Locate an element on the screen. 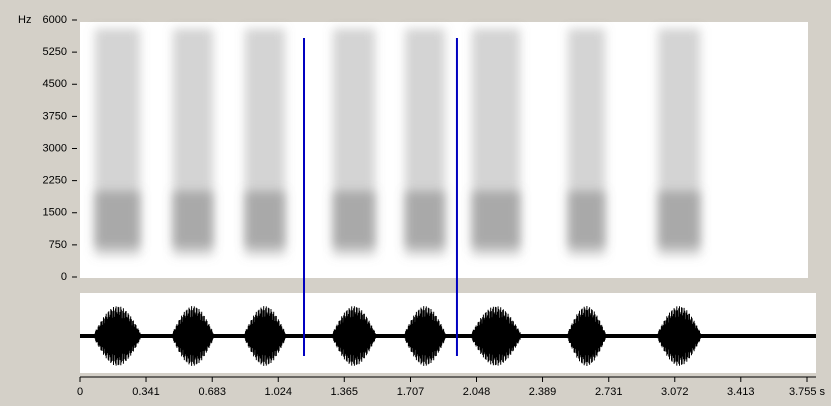 The image size is (831, 406). waveform is located at coordinates (448, 336).